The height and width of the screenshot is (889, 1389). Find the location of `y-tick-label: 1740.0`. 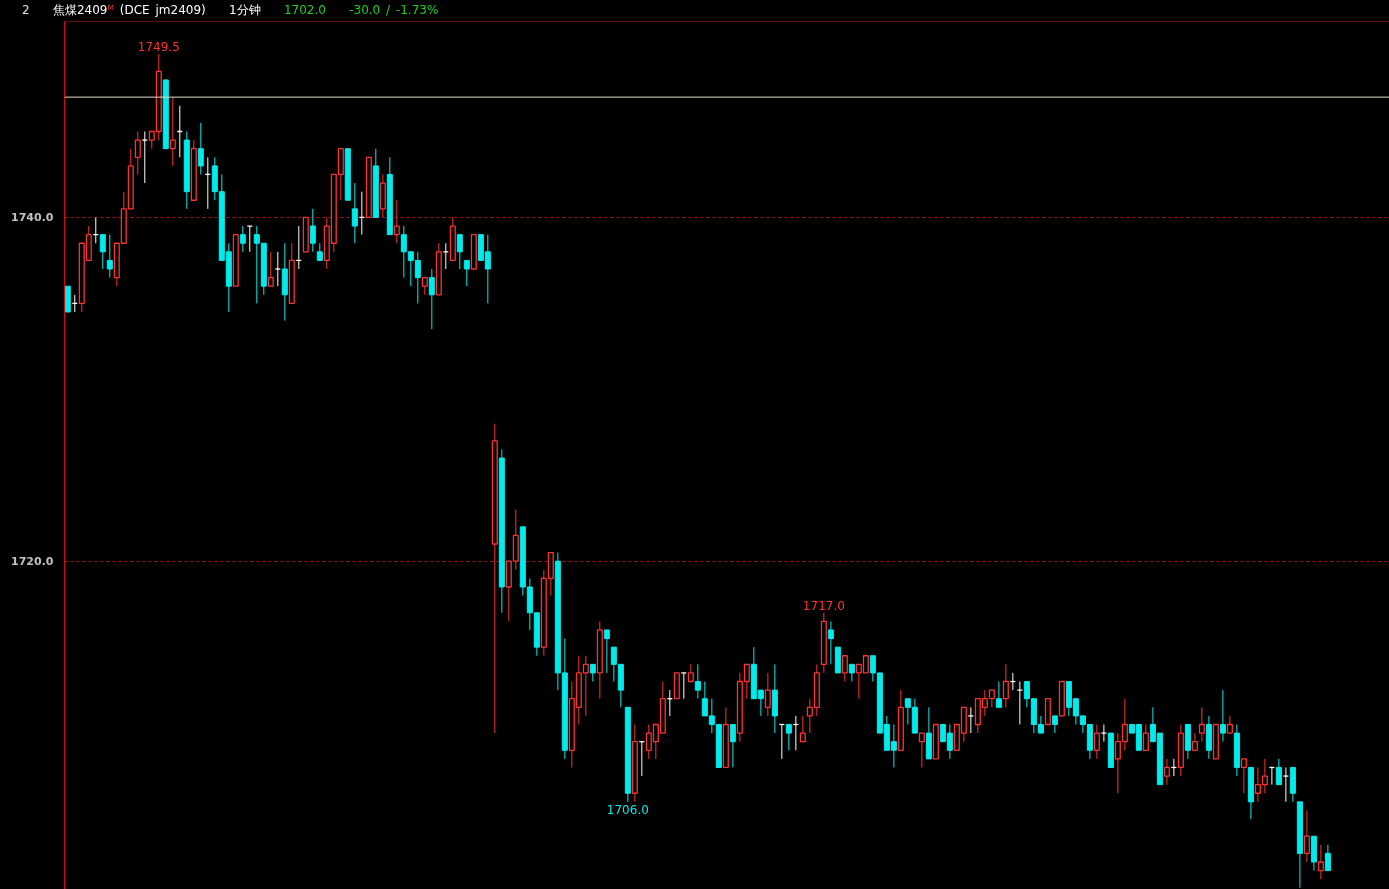

y-tick-label: 1740.0 is located at coordinates (32, 218).